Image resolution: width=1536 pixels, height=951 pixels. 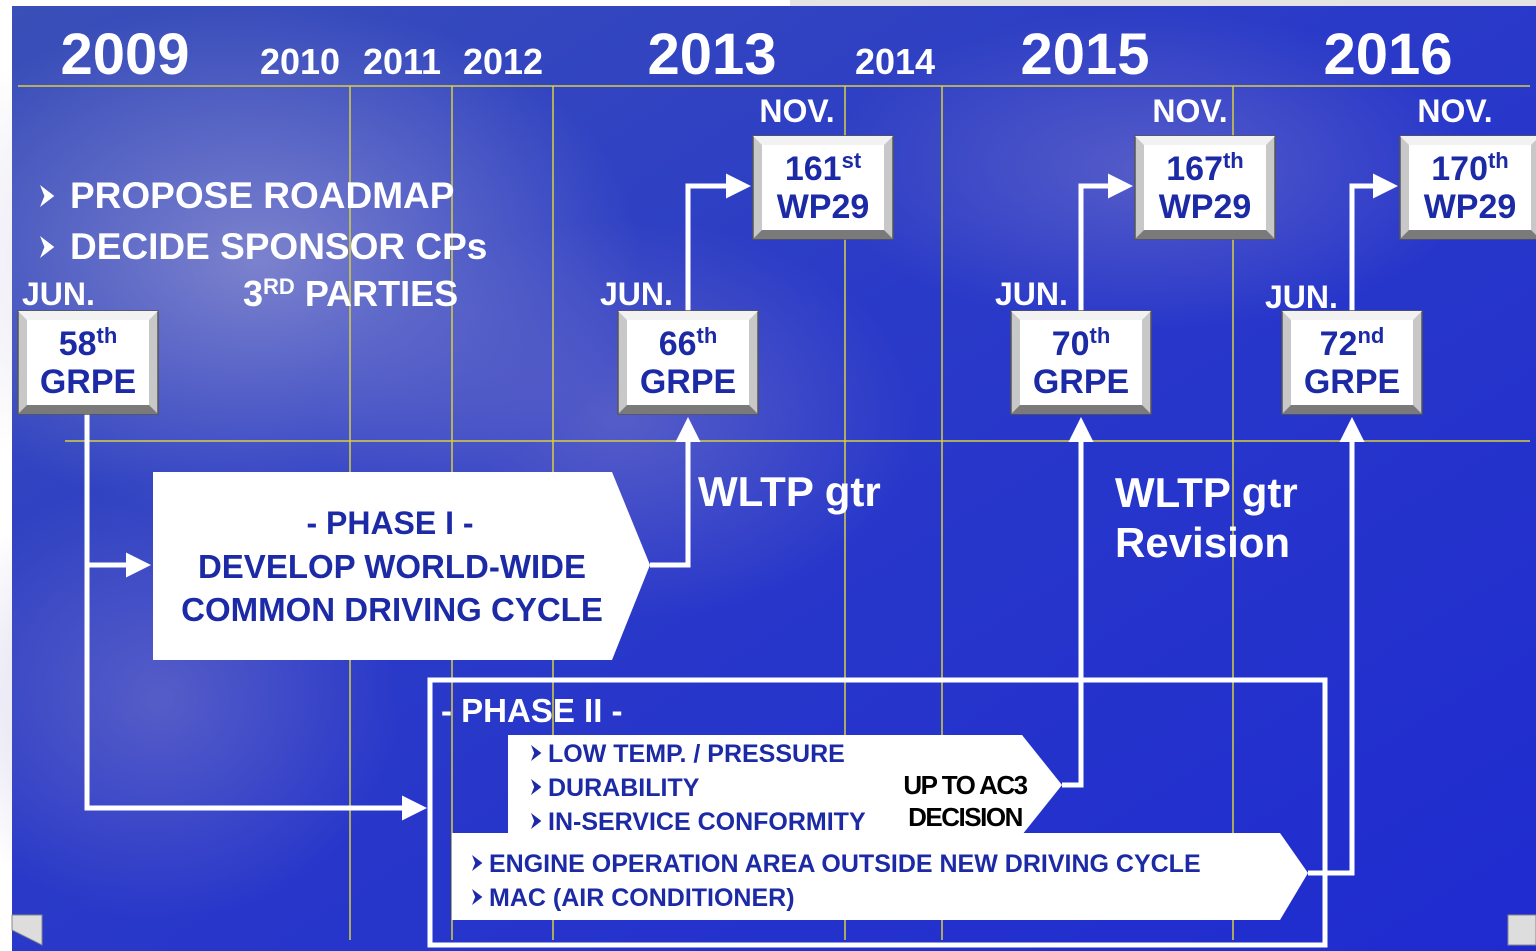 I want to click on meeting-number: 66th, so click(x=688, y=343).